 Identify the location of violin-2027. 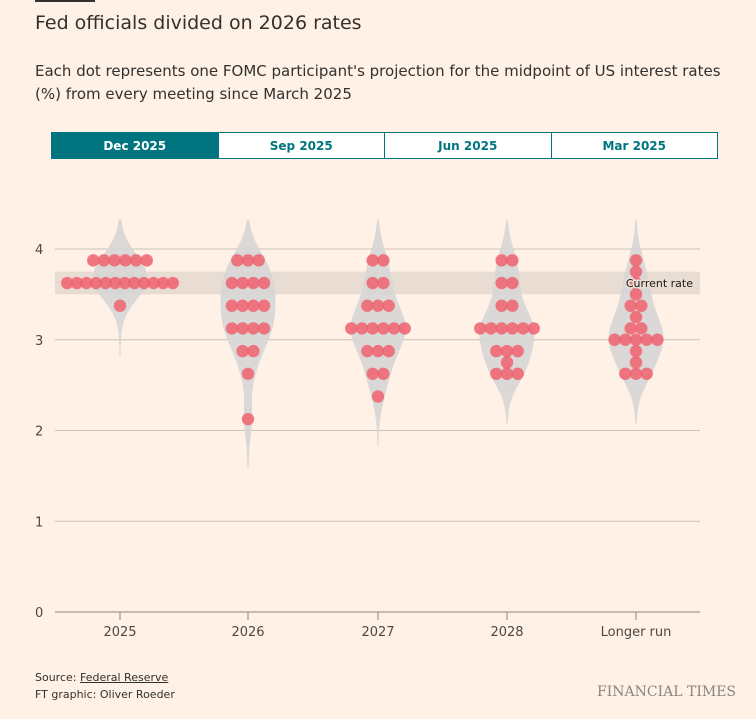
(378, 333).